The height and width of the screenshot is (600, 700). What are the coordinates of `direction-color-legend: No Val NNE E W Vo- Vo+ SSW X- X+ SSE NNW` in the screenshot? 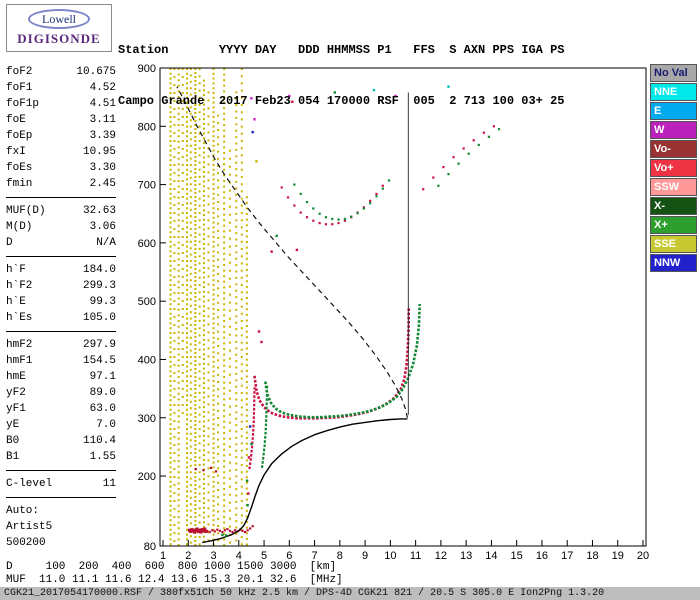 It's located at (673, 168).